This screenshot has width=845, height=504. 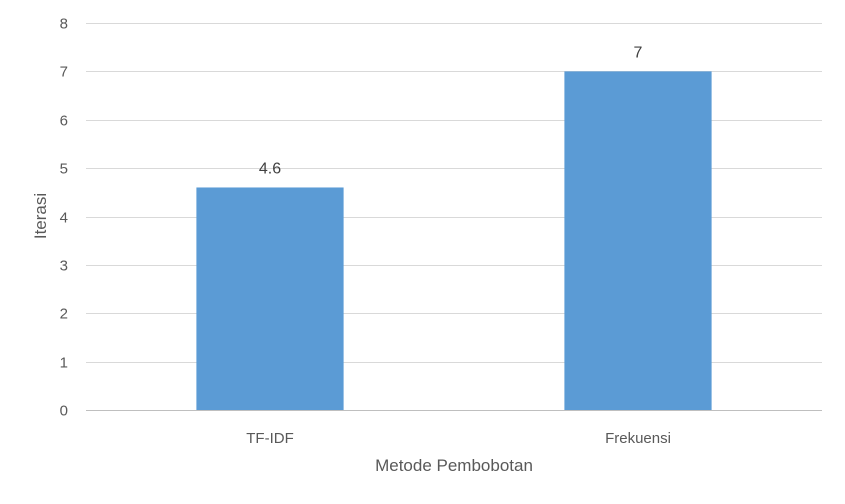 What do you see at coordinates (64, 314) in the screenshot?
I see `y-tick-label: 2` at bounding box center [64, 314].